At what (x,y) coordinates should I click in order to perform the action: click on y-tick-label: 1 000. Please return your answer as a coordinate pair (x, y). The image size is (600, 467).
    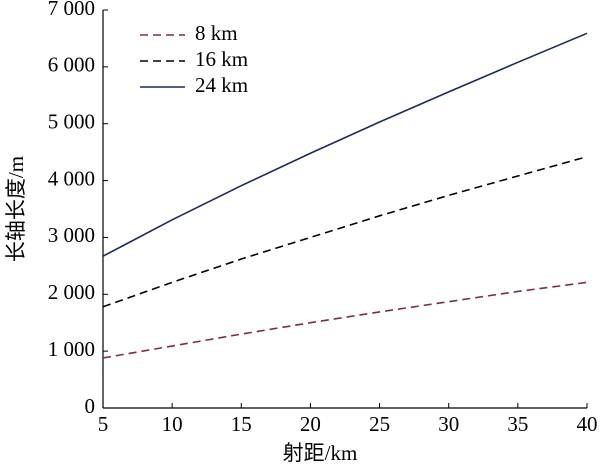
    Looking at the image, I should click on (71, 349).